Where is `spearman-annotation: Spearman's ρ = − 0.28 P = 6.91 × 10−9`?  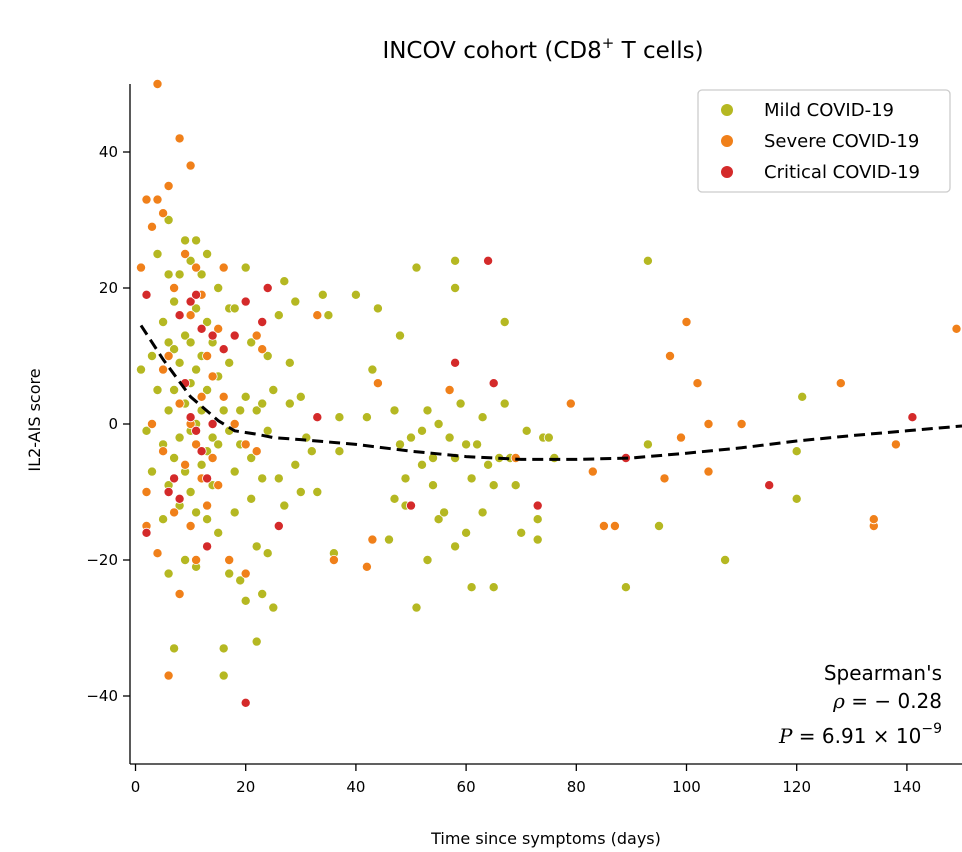
spearman-annotation: Spearman's ρ = − 0.28 P = 6.91 × 10−9 is located at coordinates (860, 704).